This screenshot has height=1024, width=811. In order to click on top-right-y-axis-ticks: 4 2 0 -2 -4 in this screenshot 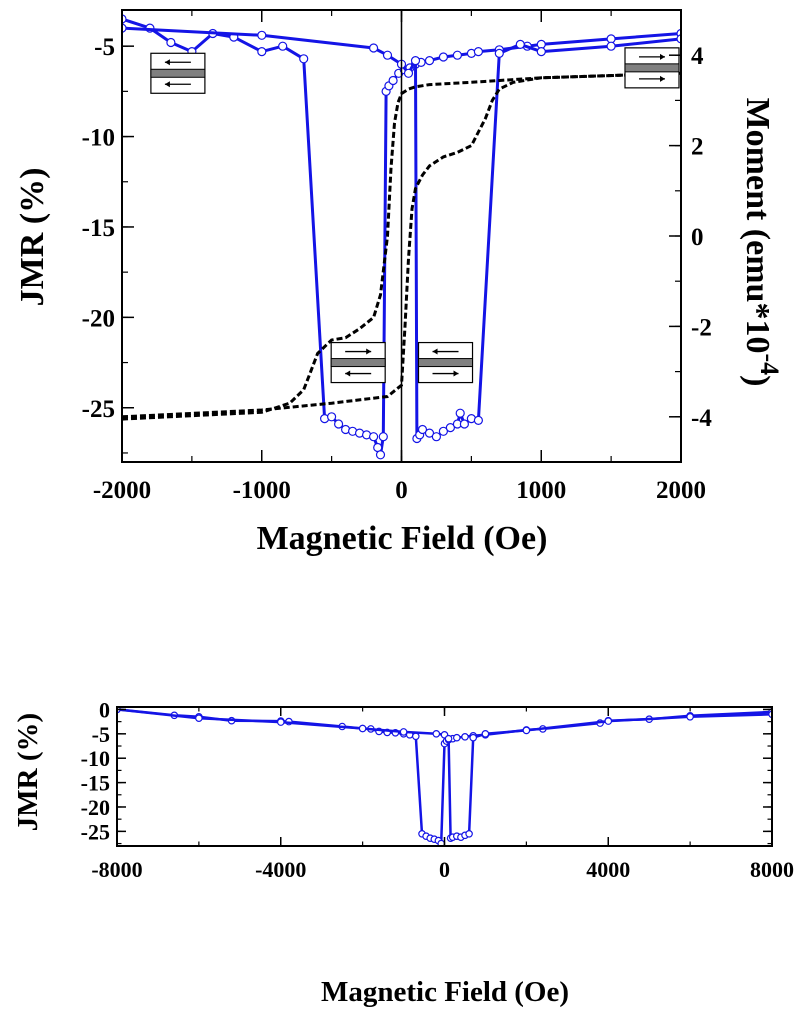, I will do `click(690, 236)`.